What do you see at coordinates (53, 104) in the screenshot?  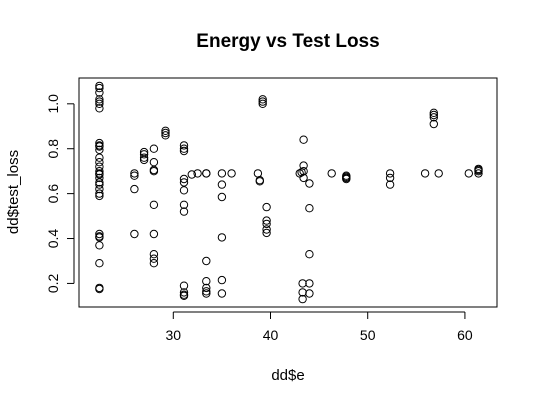 I see `y-tick-label: 1.0` at bounding box center [53, 104].